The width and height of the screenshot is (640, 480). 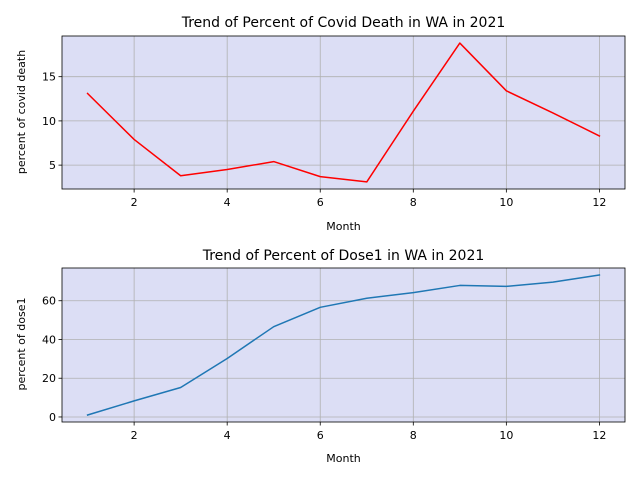 What do you see at coordinates (49, 77) in the screenshot?
I see `death-y-tick-label: 15` at bounding box center [49, 77].